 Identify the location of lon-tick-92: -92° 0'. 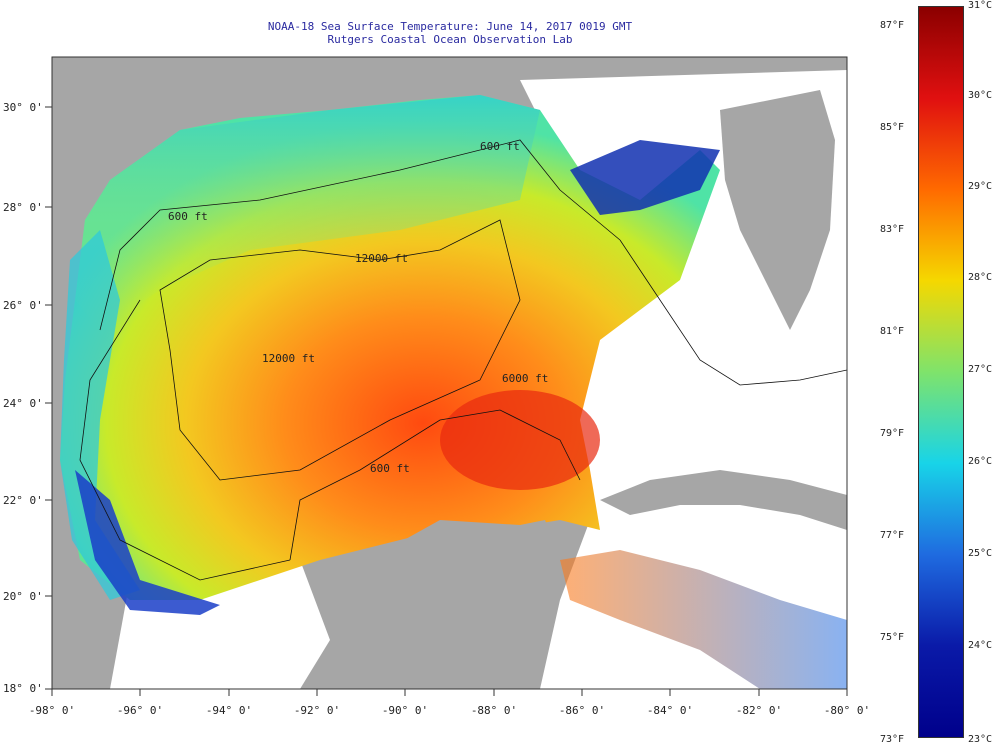
(317, 710).